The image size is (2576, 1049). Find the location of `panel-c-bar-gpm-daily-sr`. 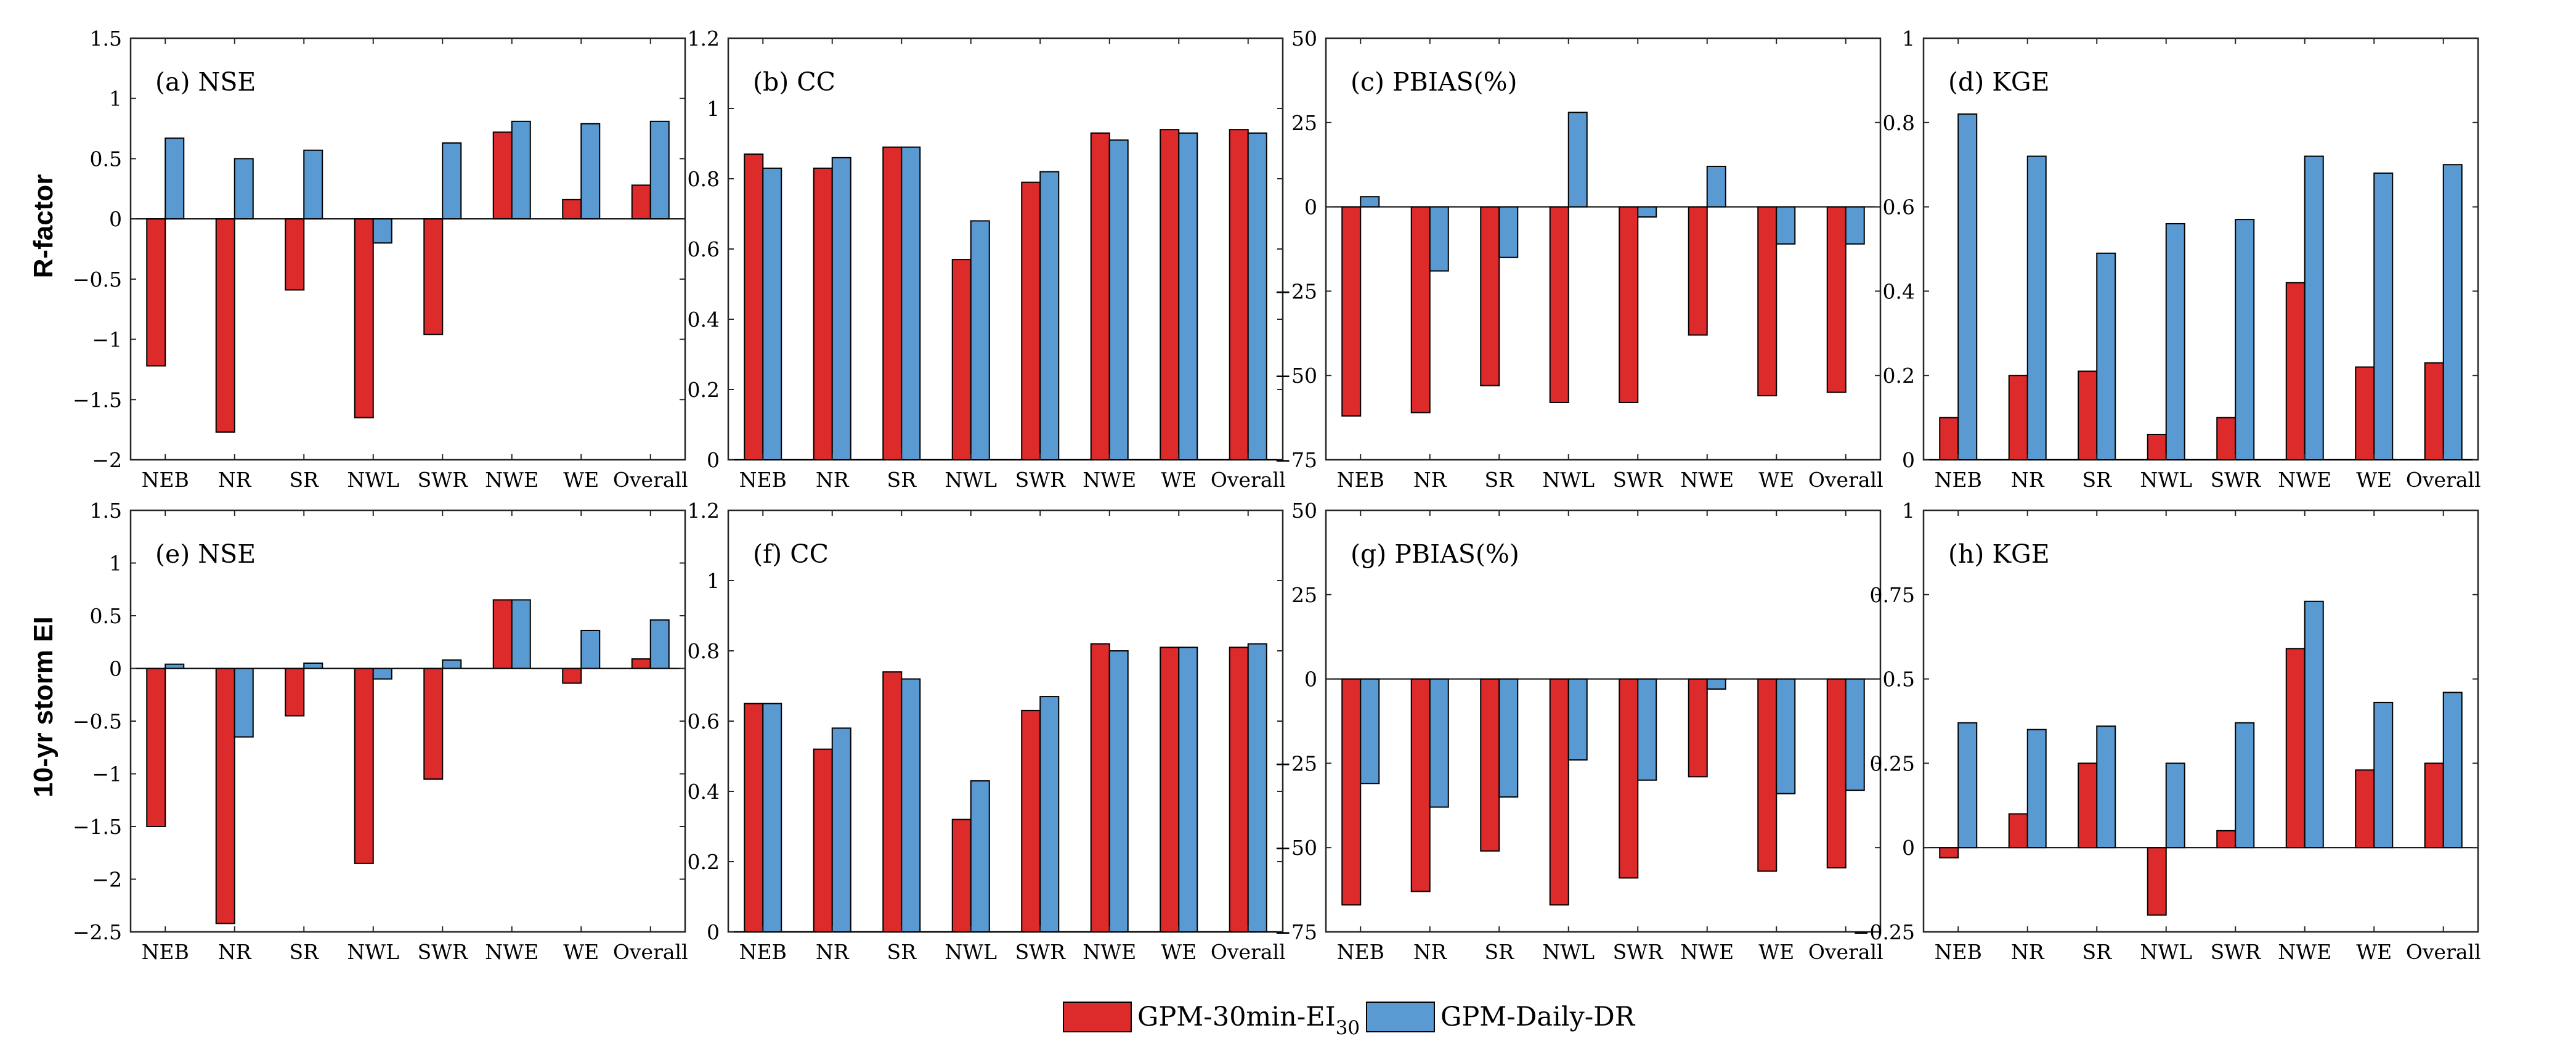

panel-c-bar-gpm-daily-sr is located at coordinates (1508, 232).